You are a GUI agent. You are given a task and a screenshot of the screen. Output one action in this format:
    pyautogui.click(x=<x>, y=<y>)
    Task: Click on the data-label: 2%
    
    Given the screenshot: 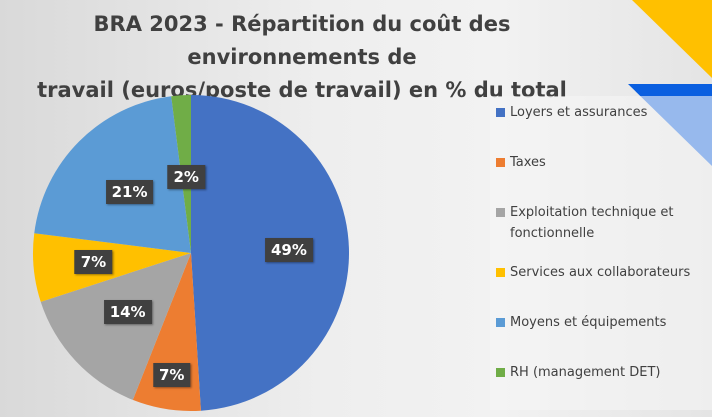 What is the action you would take?
    pyautogui.click(x=186, y=177)
    